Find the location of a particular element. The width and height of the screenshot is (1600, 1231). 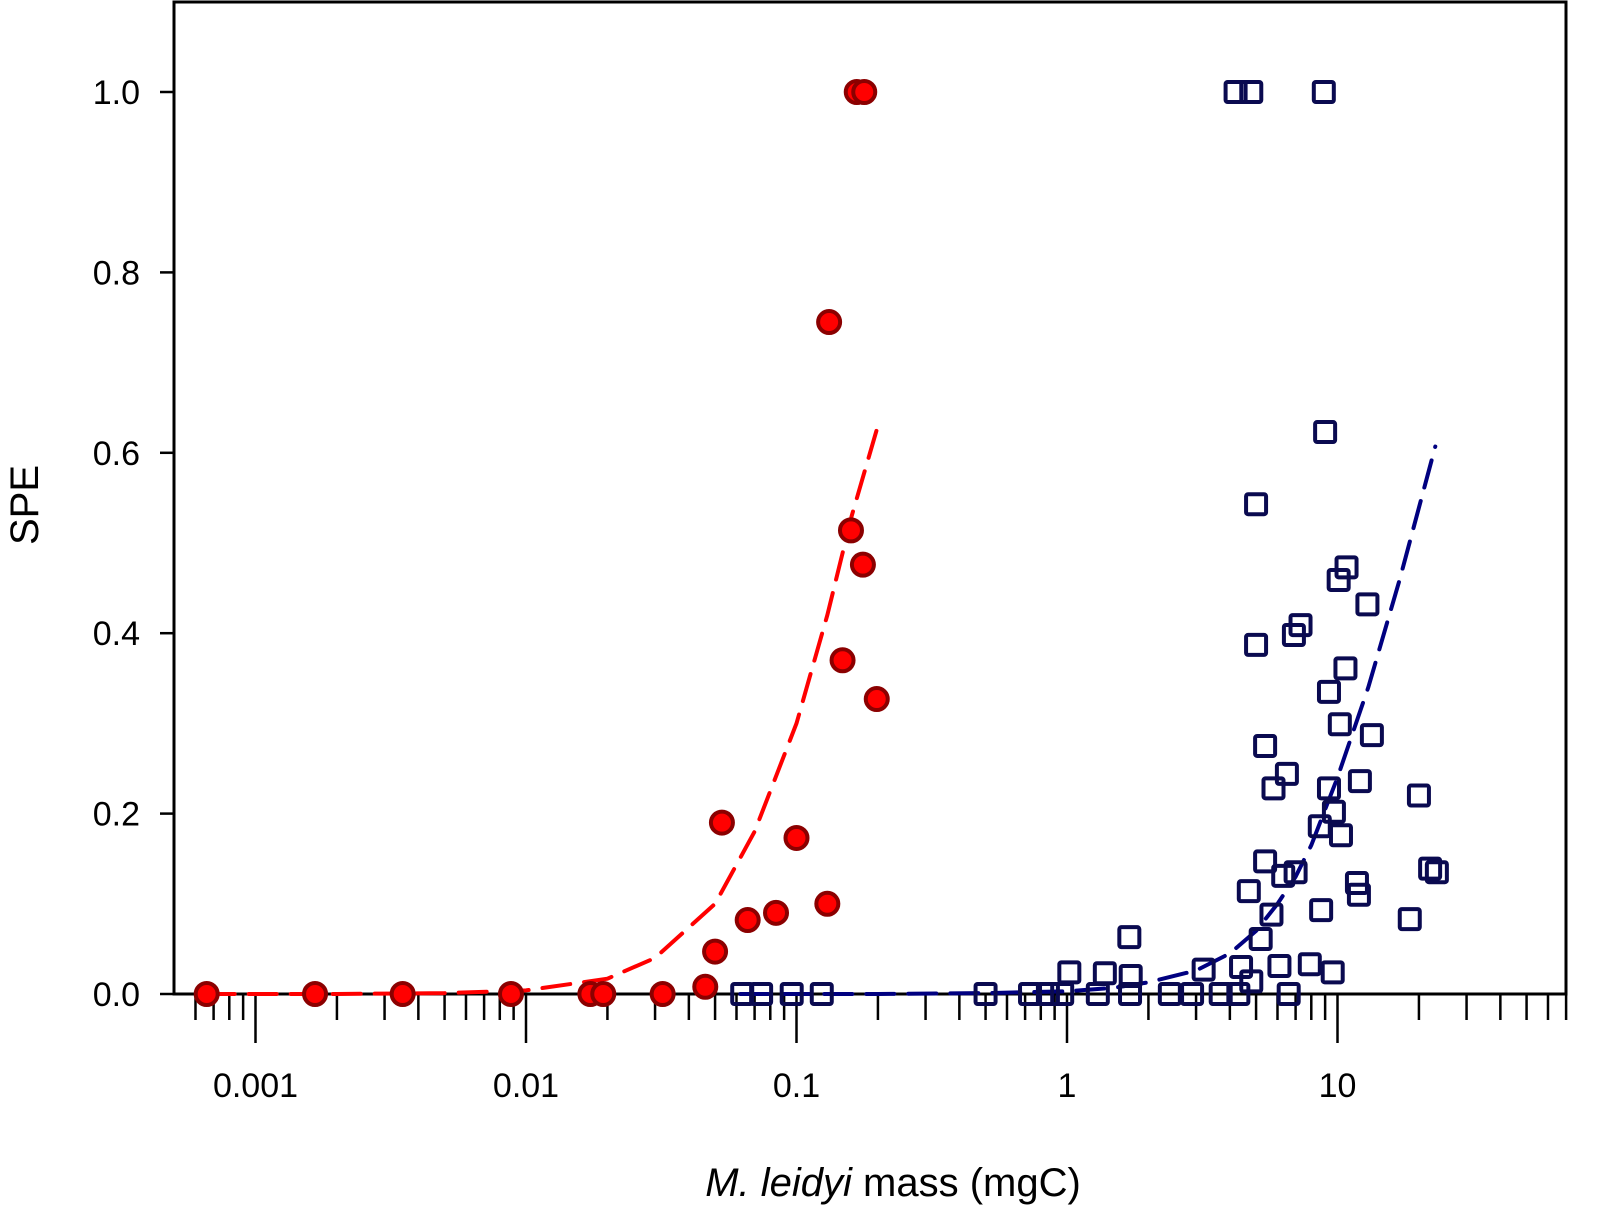

x-tick-label: 10 is located at coordinates (1338, 1086).